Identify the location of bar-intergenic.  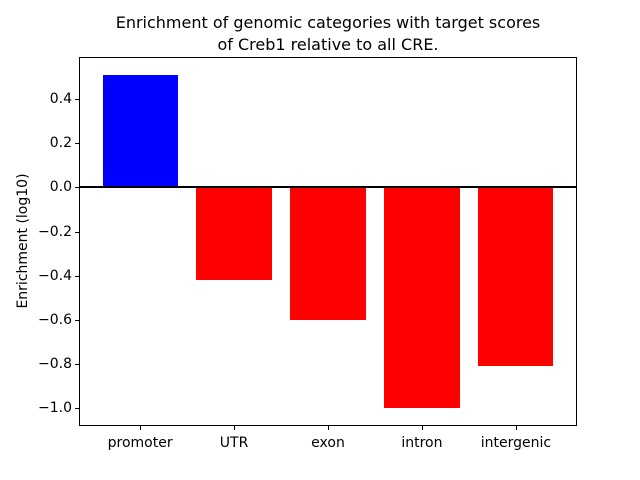
(516, 277).